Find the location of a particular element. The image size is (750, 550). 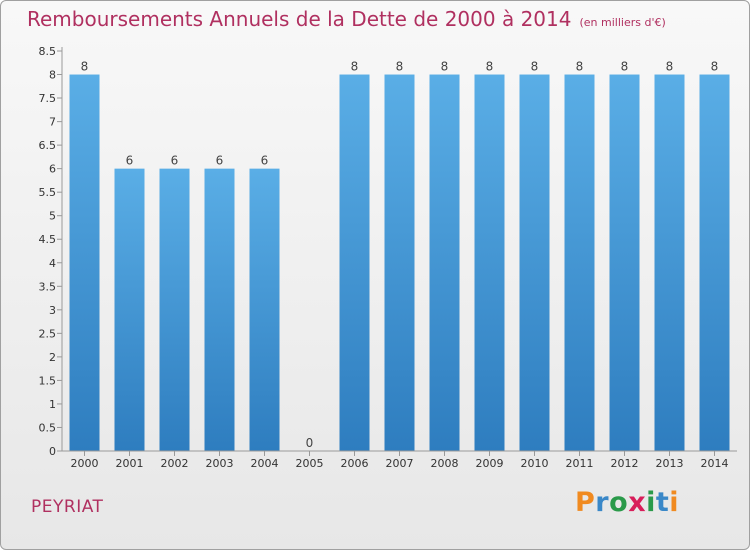

logo-letter: o is located at coordinates (619, 502).